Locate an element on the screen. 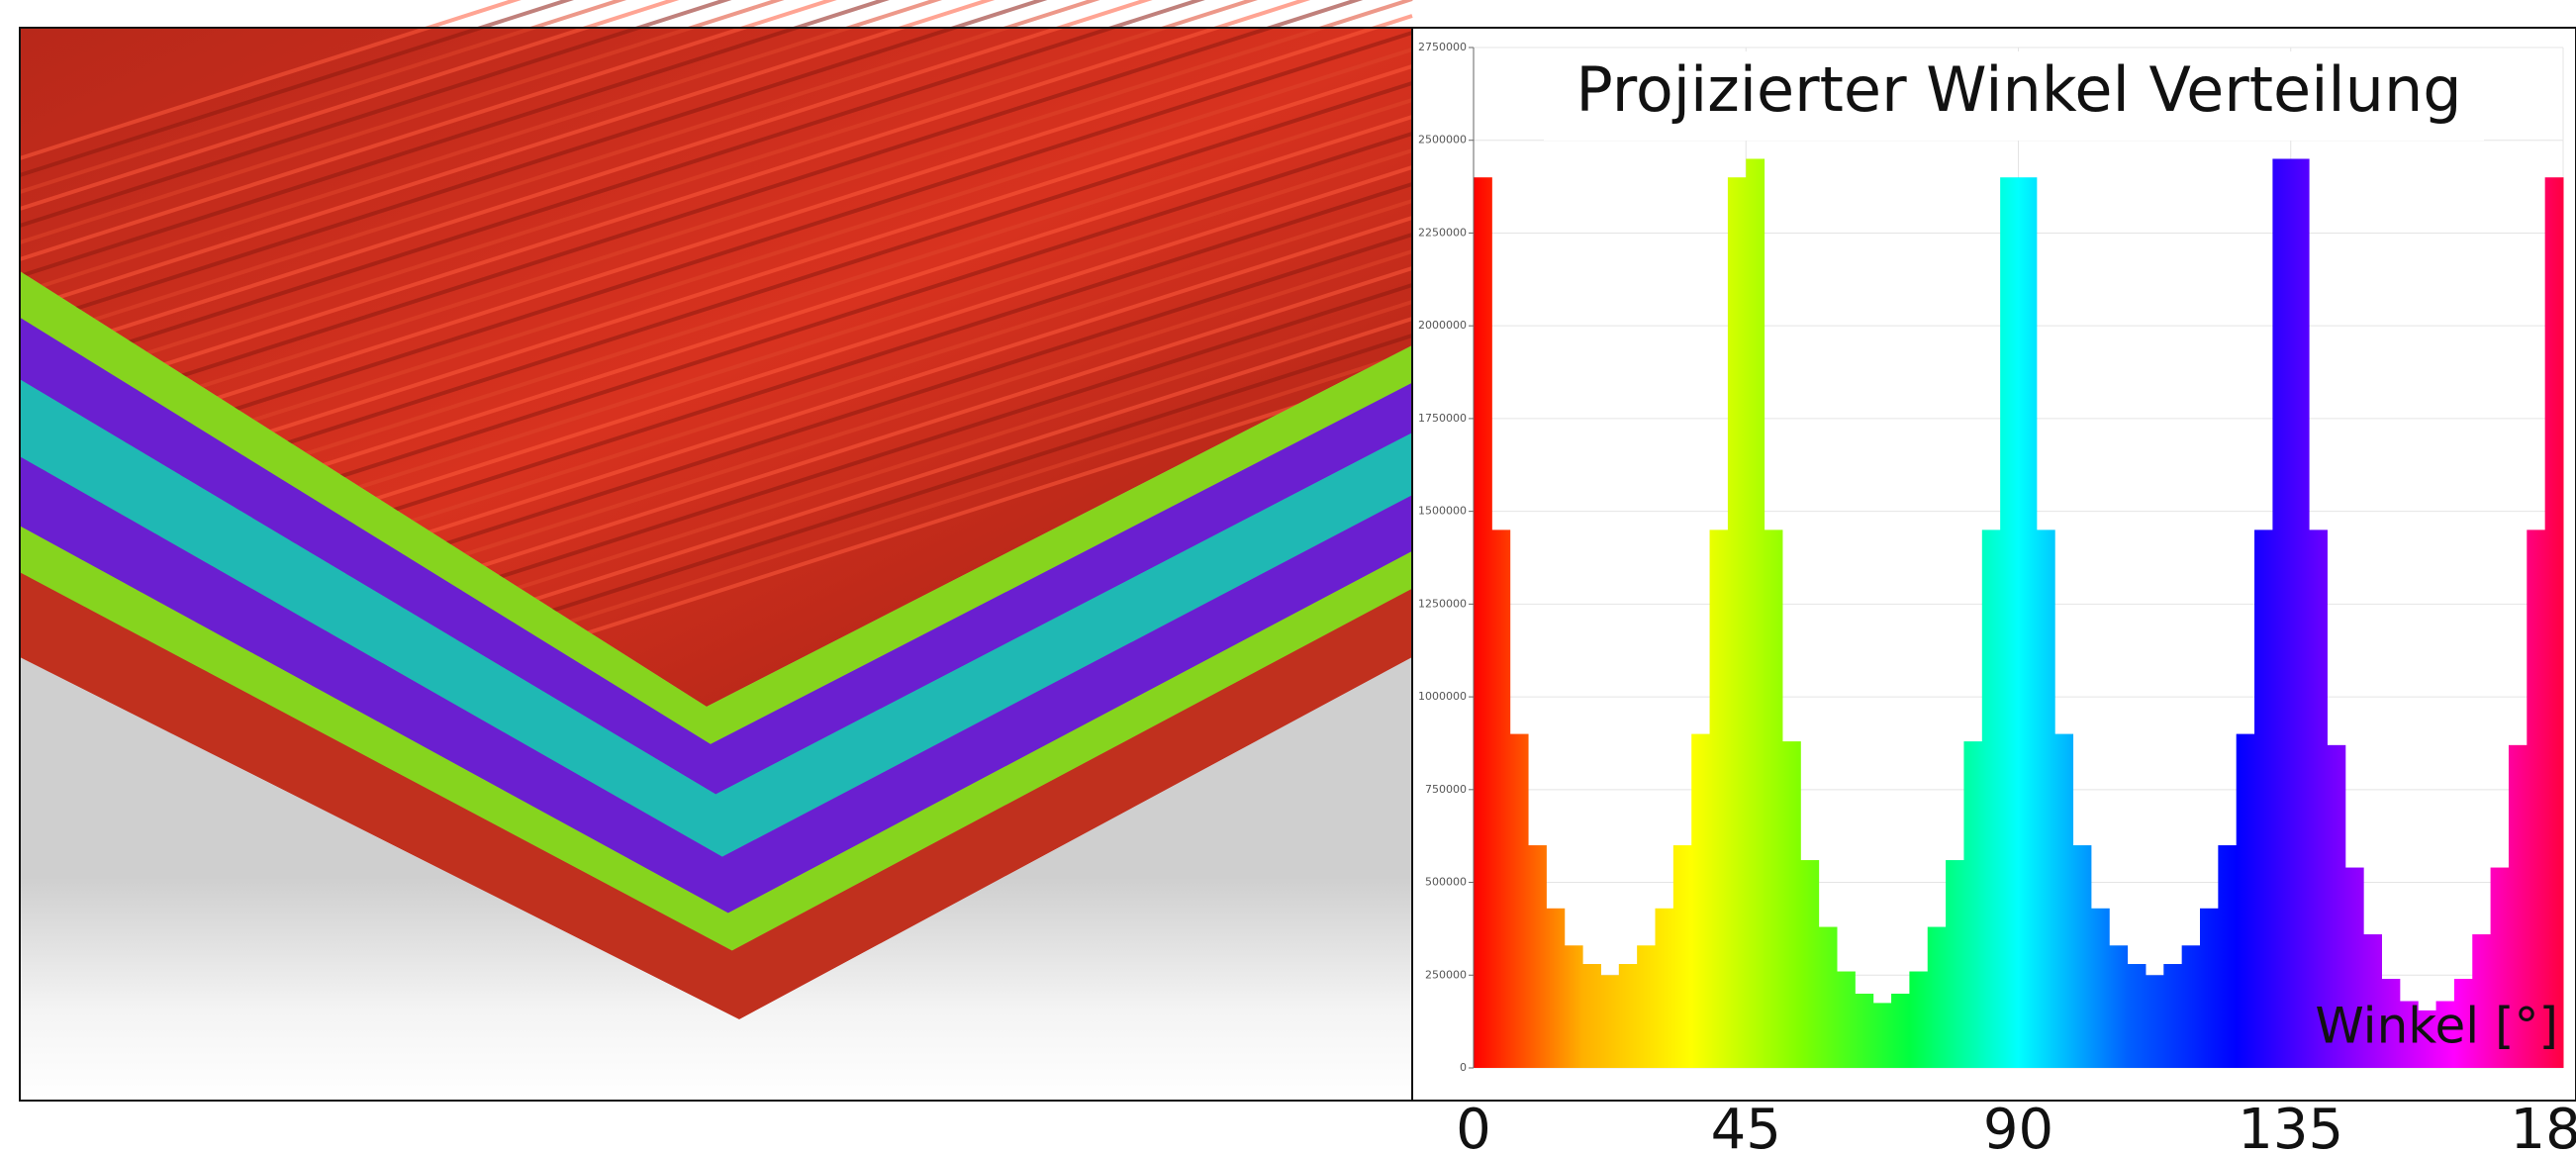 Image resolution: width=2576 pixels, height=1155 pixels. title-background is located at coordinates (2014, 96).